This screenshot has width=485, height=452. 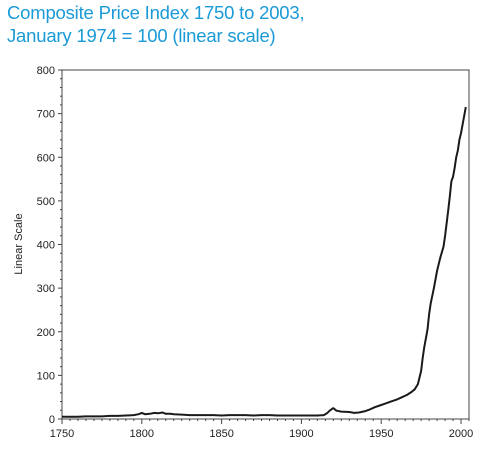 I want to click on y-tick-label: 300, so click(x=46, y=289).